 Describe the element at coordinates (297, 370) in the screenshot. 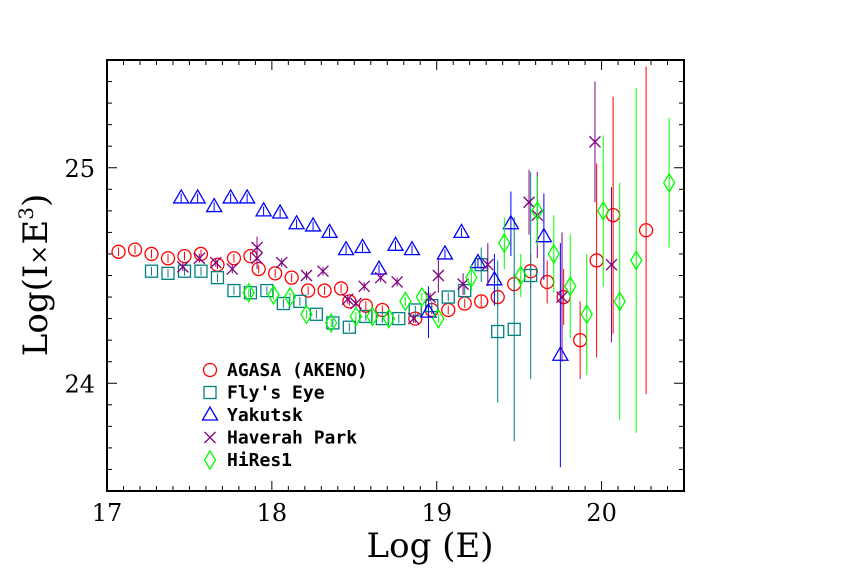

I see `legend-label: AGASA (AKENO)` at that location.